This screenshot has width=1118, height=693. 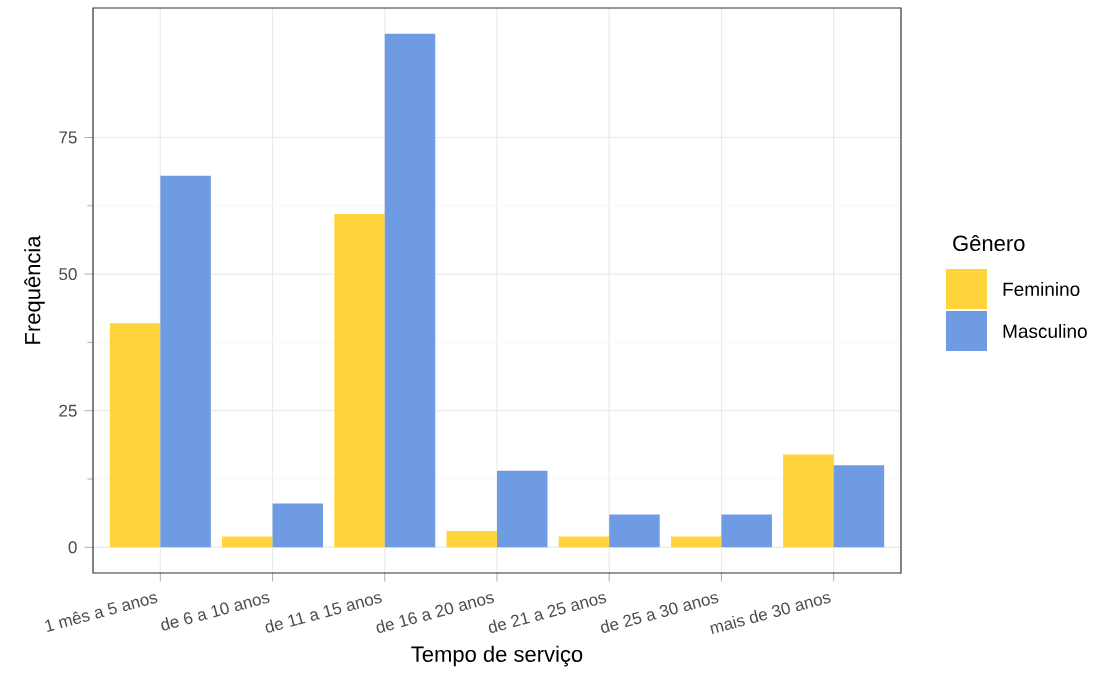 What do you see at coordinates (1045, 331) in the screenshot?
I see `legend-label: Masculino` at bounding box center [1045, 331].